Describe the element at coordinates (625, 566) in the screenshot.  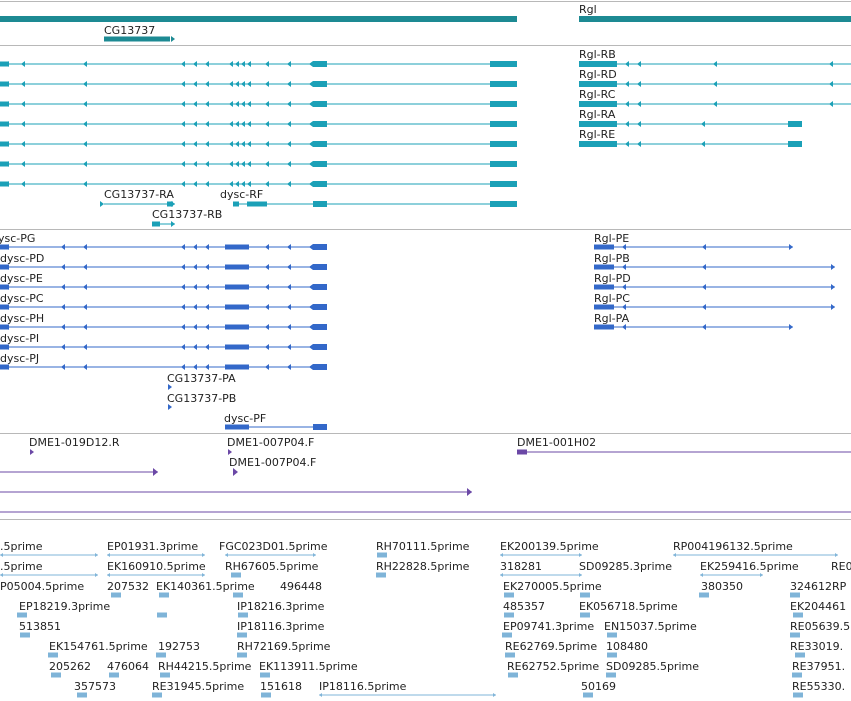
I see `est-label: SD09285.3prime` at that location.